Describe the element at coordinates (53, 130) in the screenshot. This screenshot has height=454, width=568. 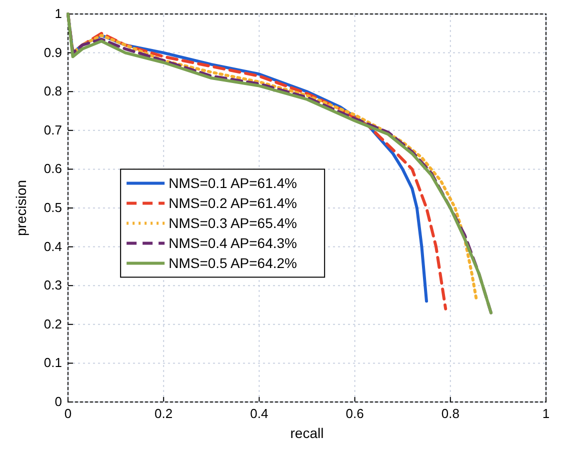
I see `y-tick-label: 0.7` at that location.